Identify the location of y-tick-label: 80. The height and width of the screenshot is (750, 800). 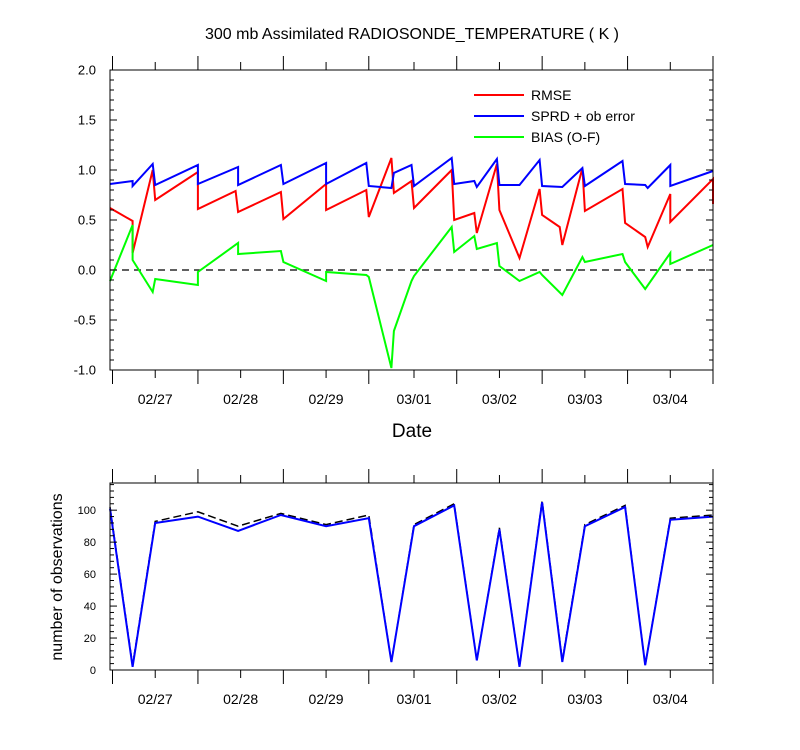
(90, 543).